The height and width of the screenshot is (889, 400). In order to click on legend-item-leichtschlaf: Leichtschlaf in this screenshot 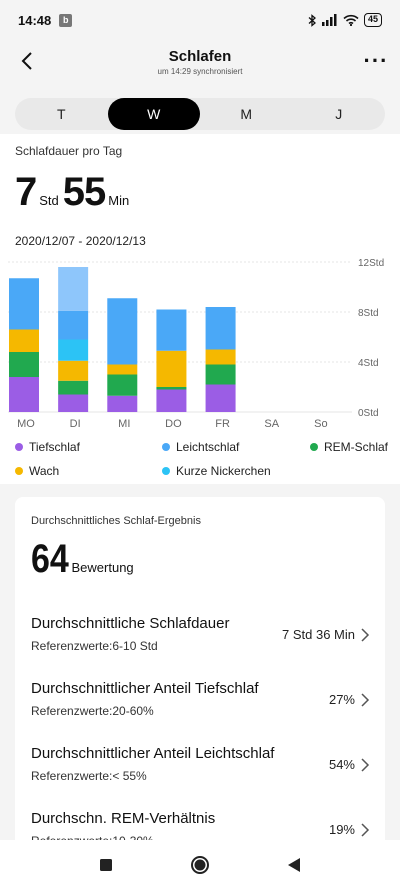, I will do `click(200, 447)`.